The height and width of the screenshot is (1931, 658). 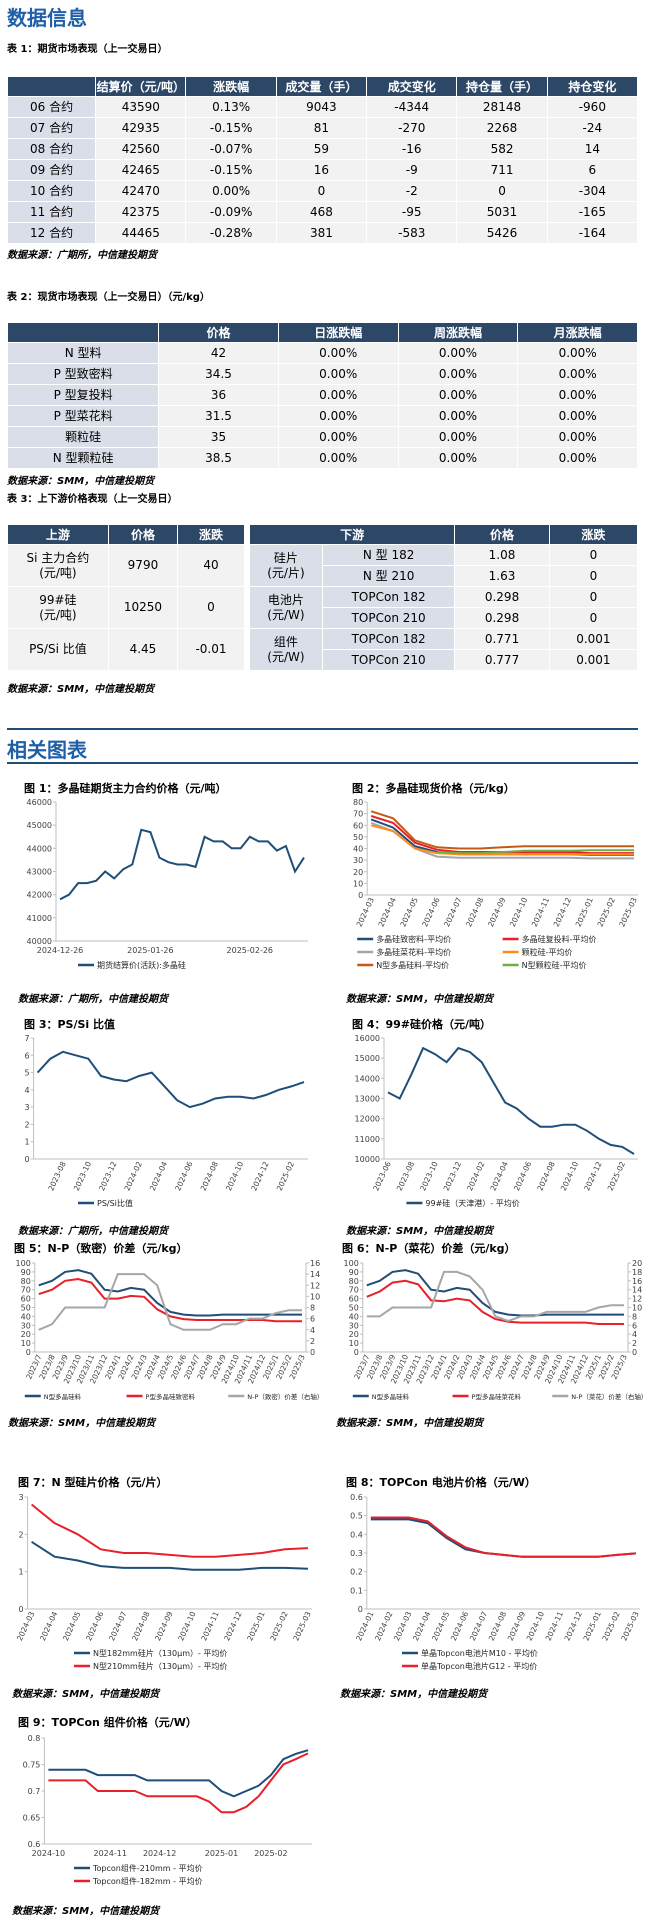 I want to click on y-tick-label: 20, so click(x=354, y=1334).